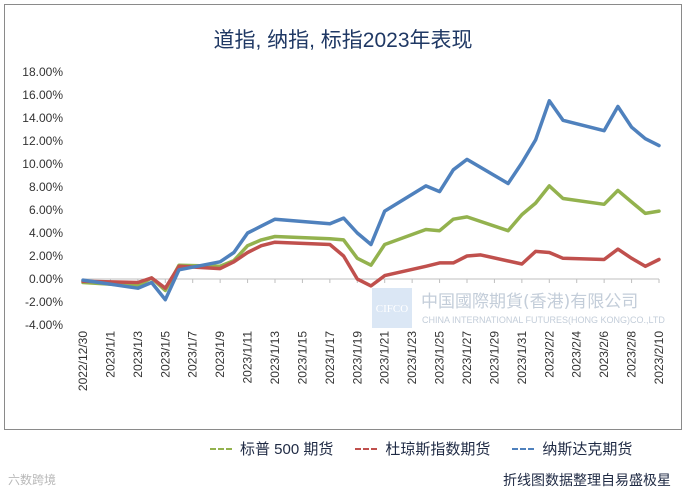 This screenshot has width=685, height=495. I want to click on watermark-logo-text: CIFCO, so click(392, 309).